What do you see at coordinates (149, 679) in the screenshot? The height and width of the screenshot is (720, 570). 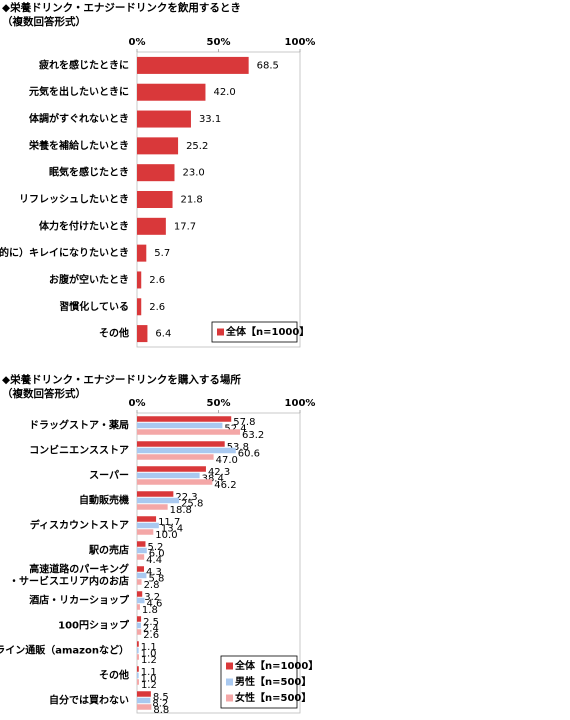 I see `value-label: 1.0` at bounding box center [149, 679].